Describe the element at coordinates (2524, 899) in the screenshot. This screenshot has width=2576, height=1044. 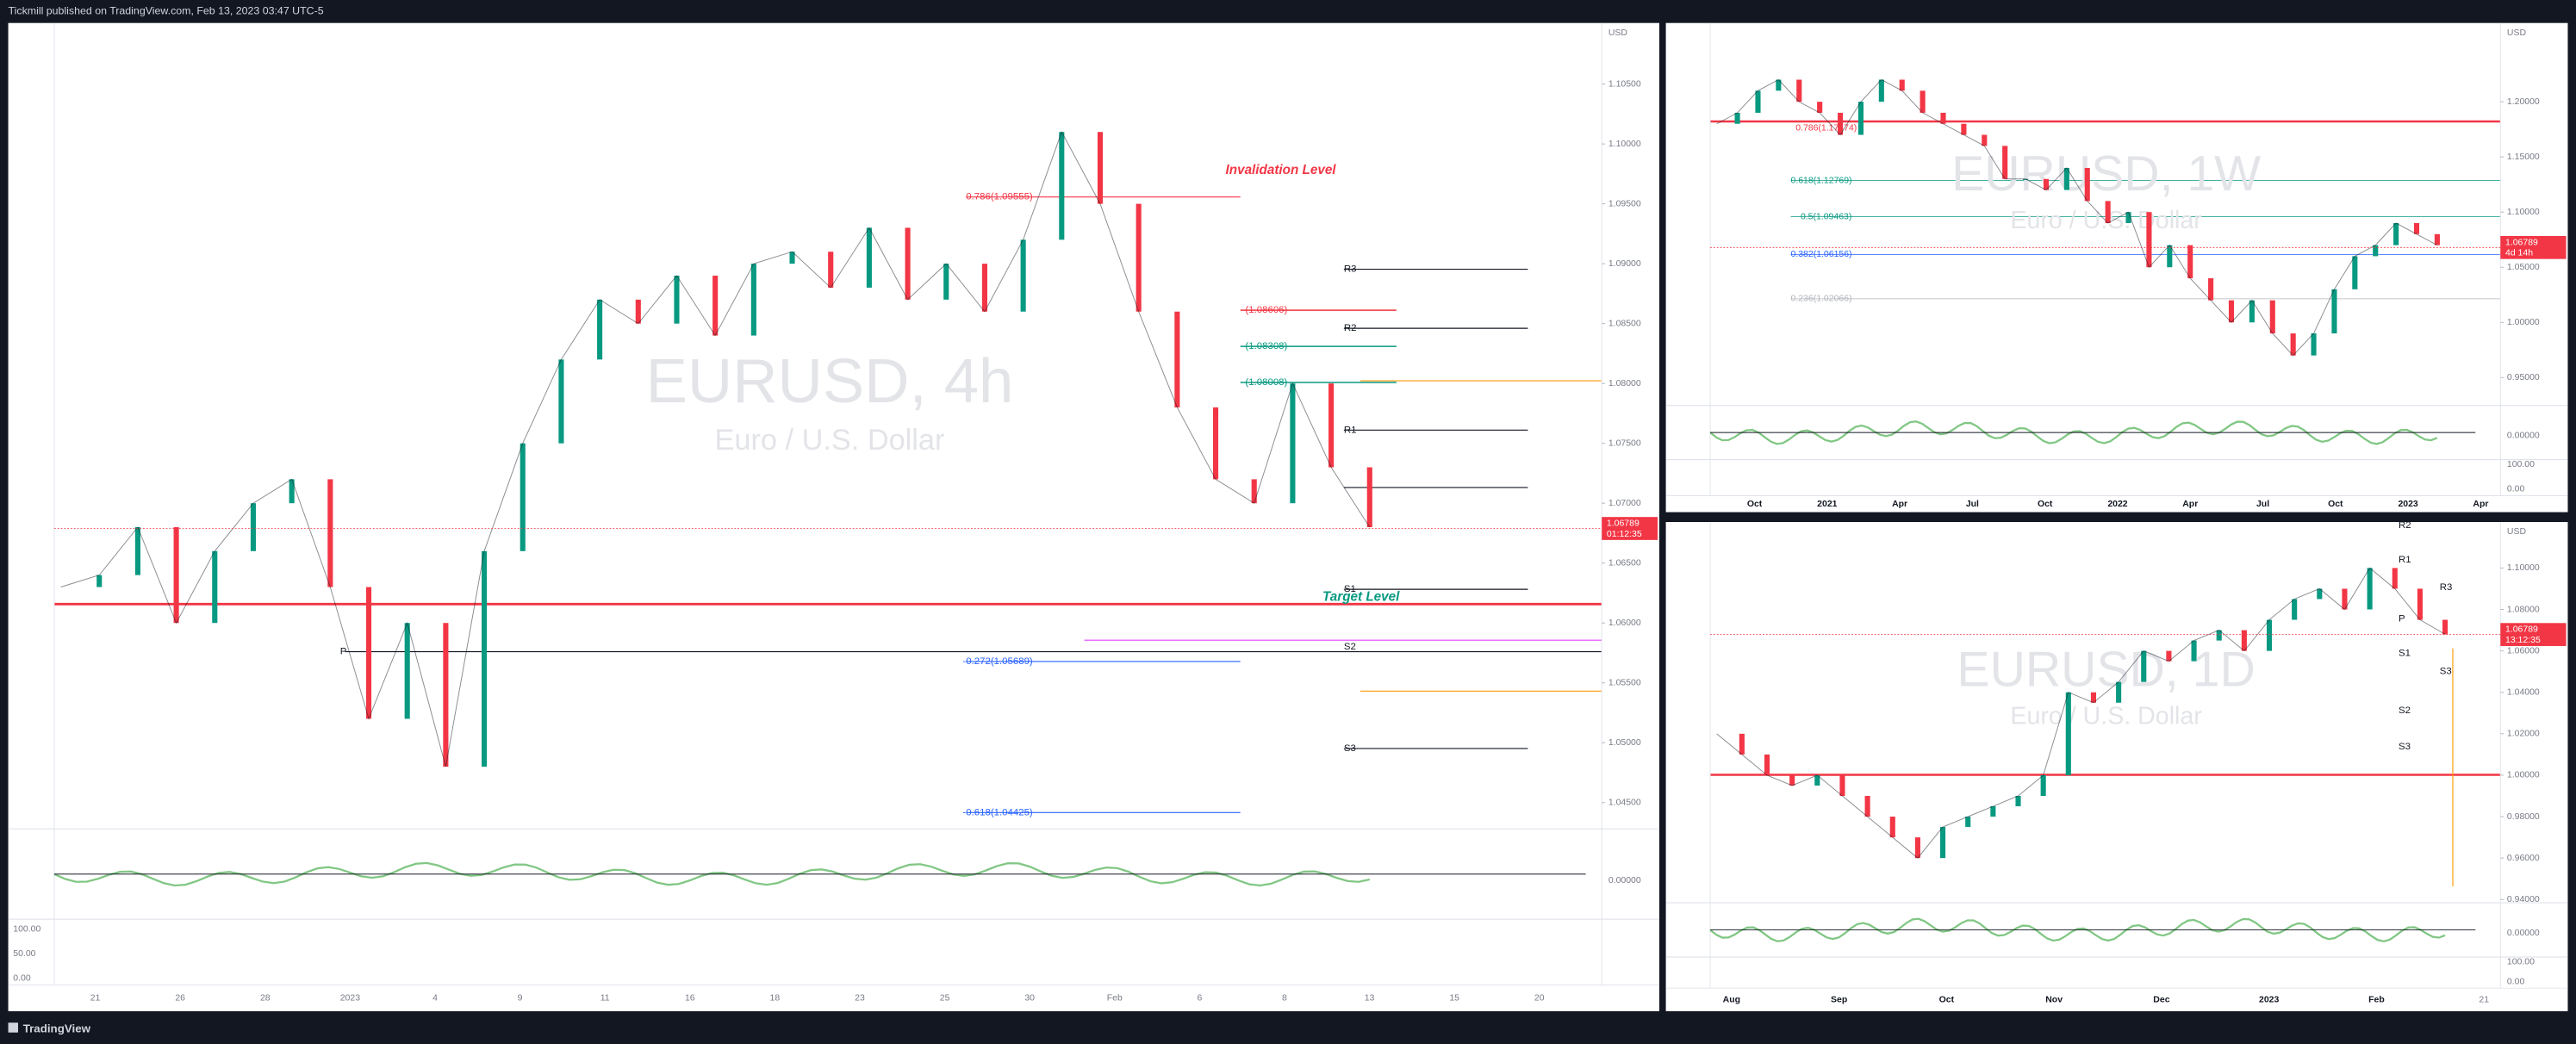
I see `price-tick-label: 0.94000` at that location.